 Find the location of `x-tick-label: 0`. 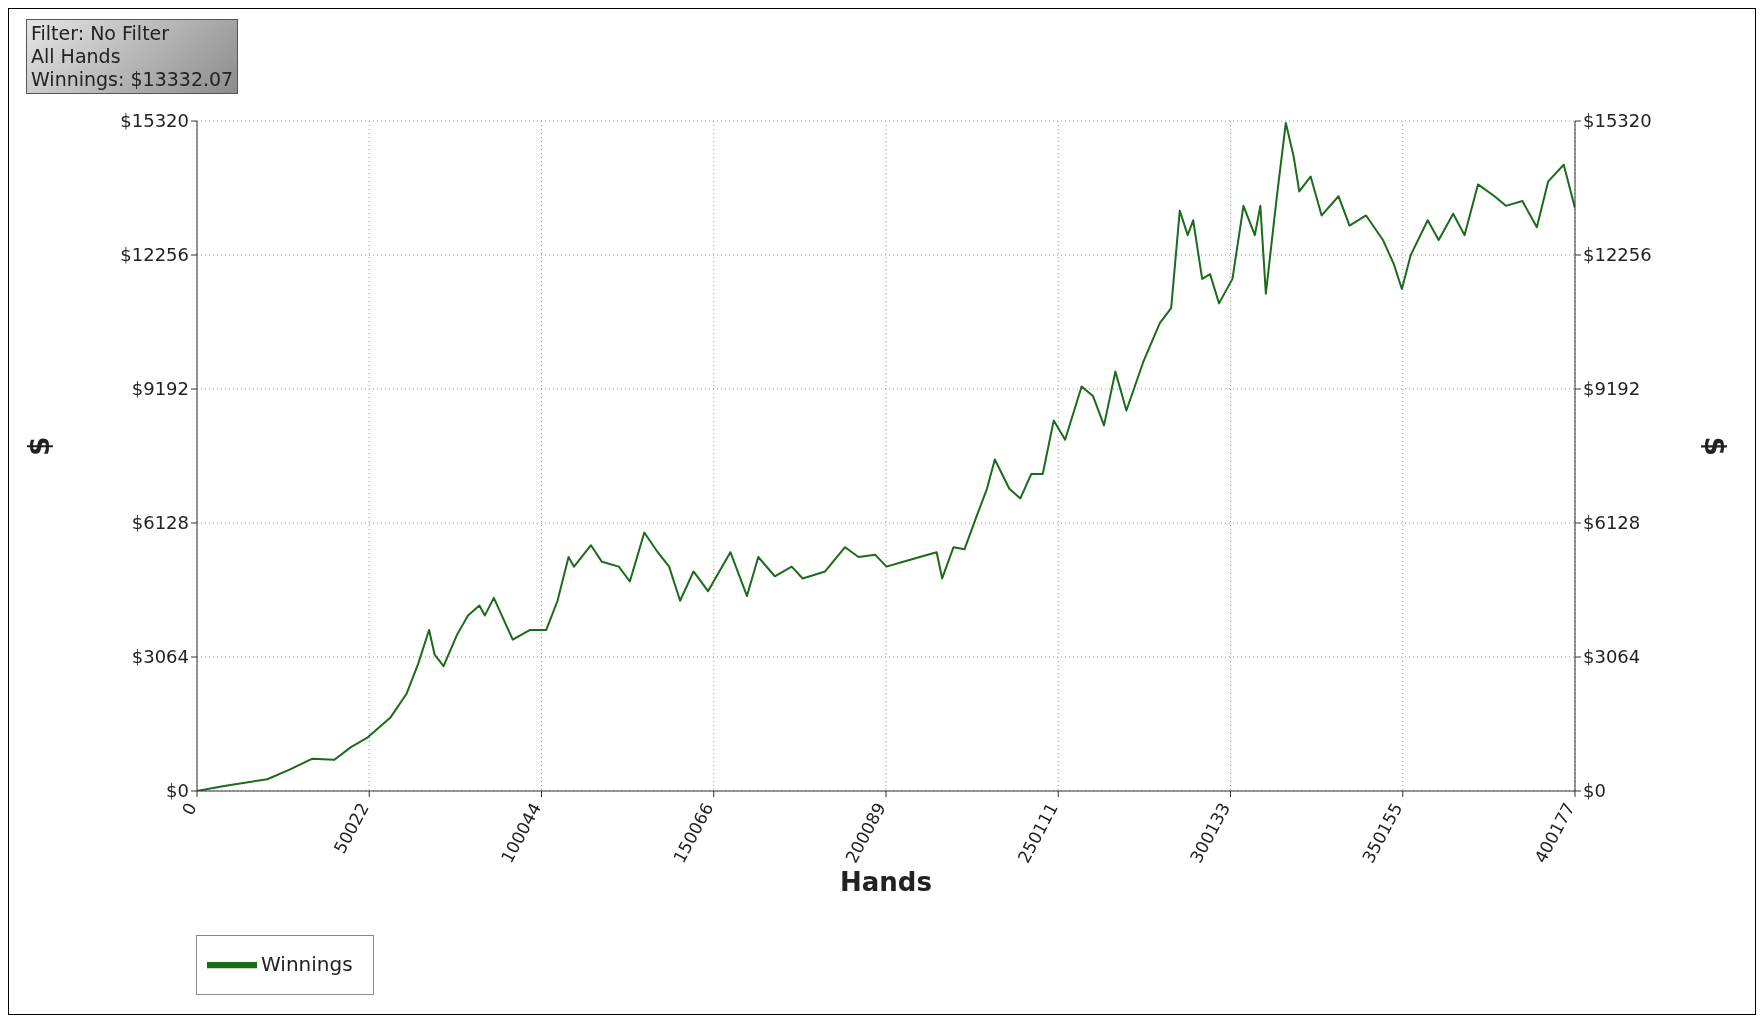

x-tick-label: 0 is located at coordinates (189, 809).